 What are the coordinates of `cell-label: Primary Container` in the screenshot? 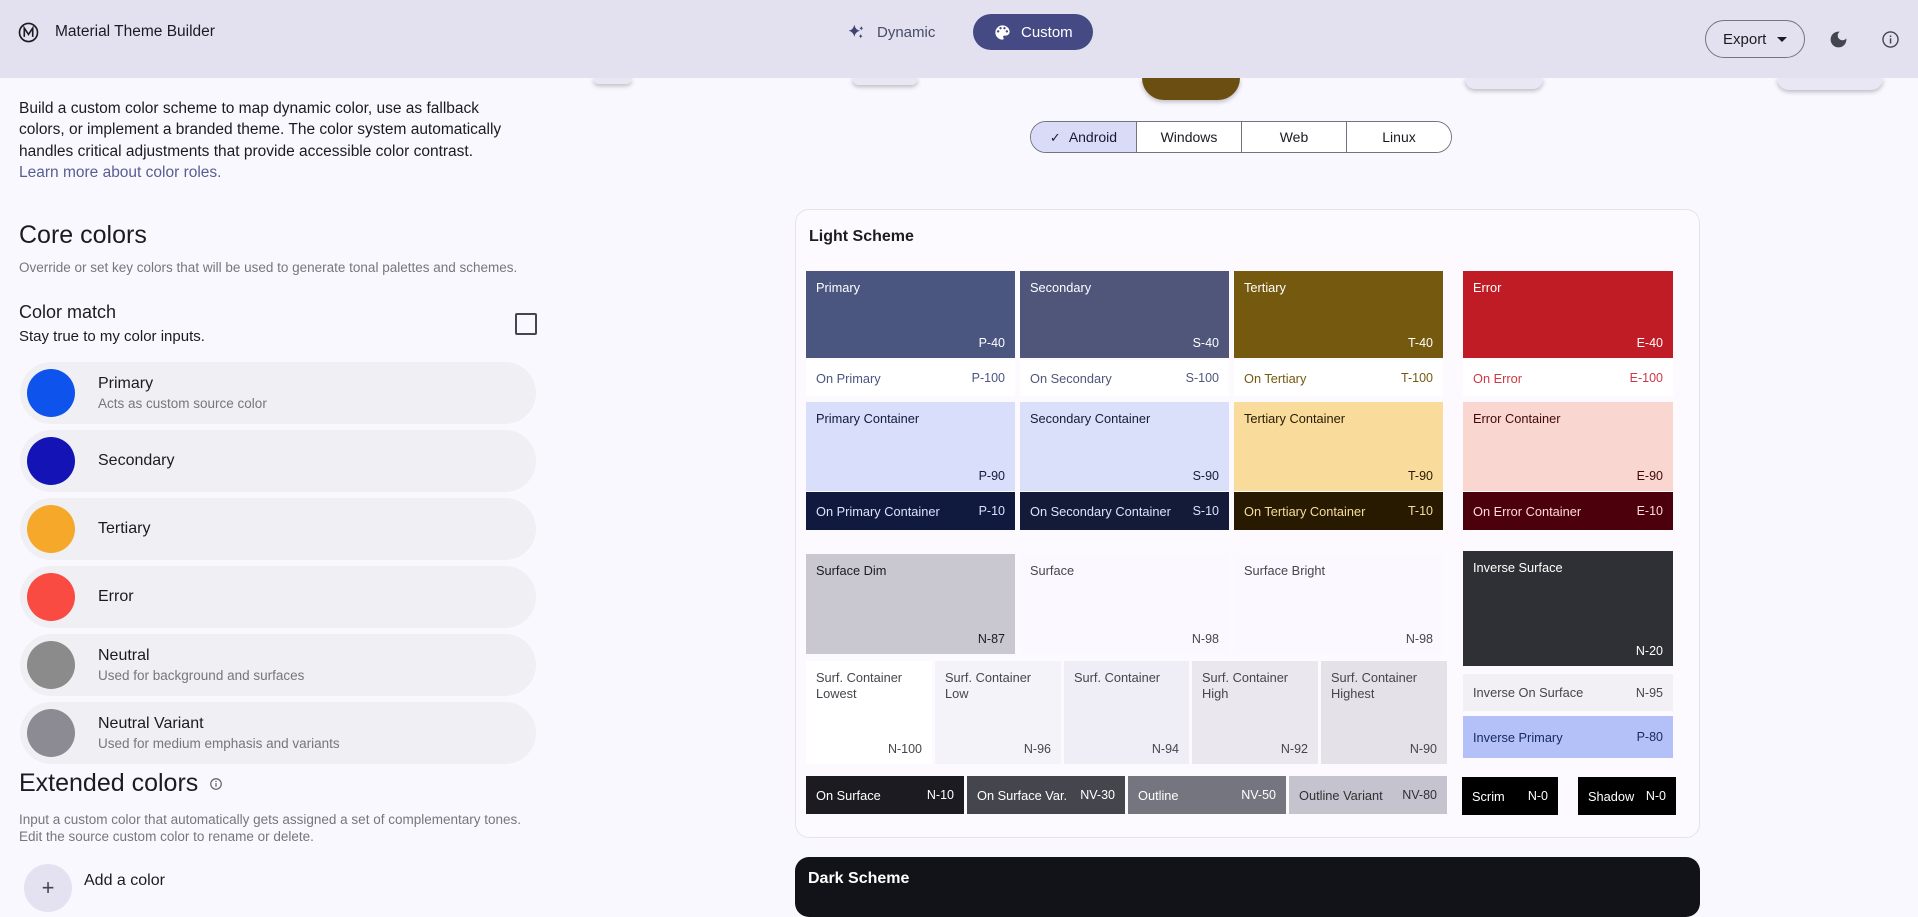 It's located at (868, 418).